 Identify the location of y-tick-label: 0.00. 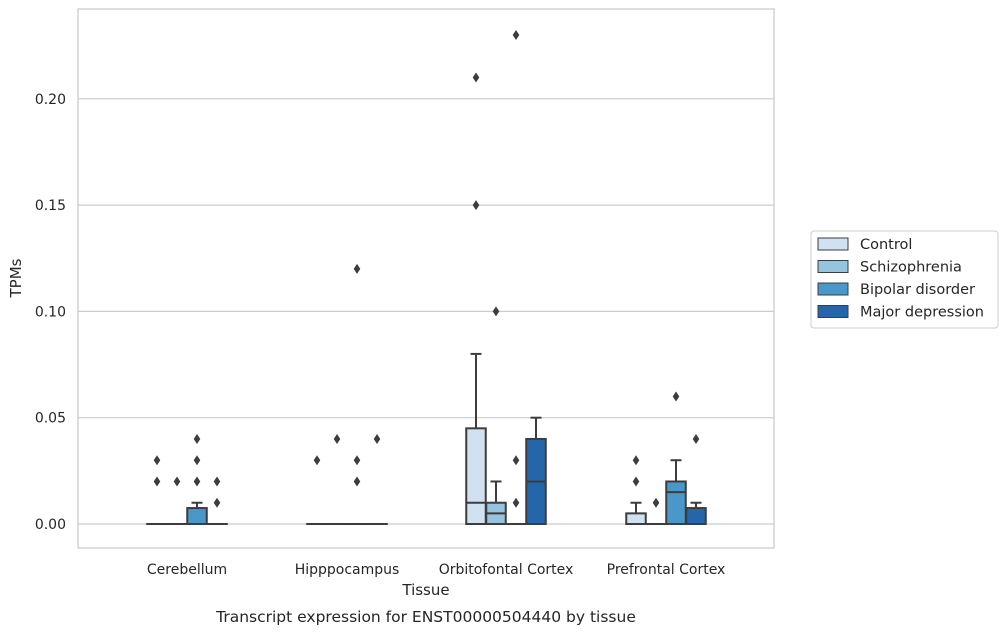
(50, 525).